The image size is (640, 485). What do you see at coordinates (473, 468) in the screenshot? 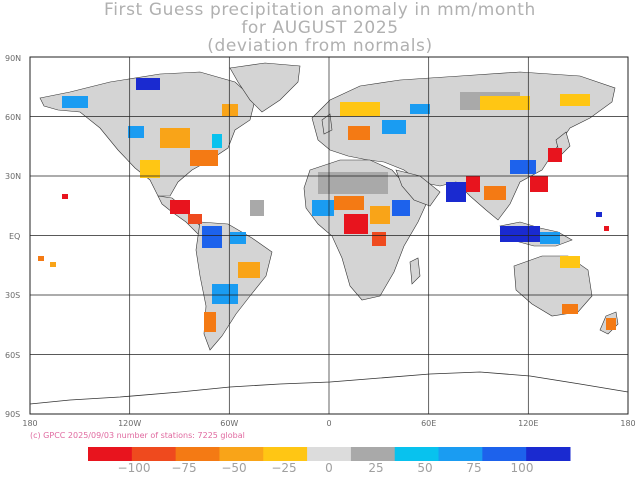
I see `legend-label: 75` at bounding box center [473, 468].